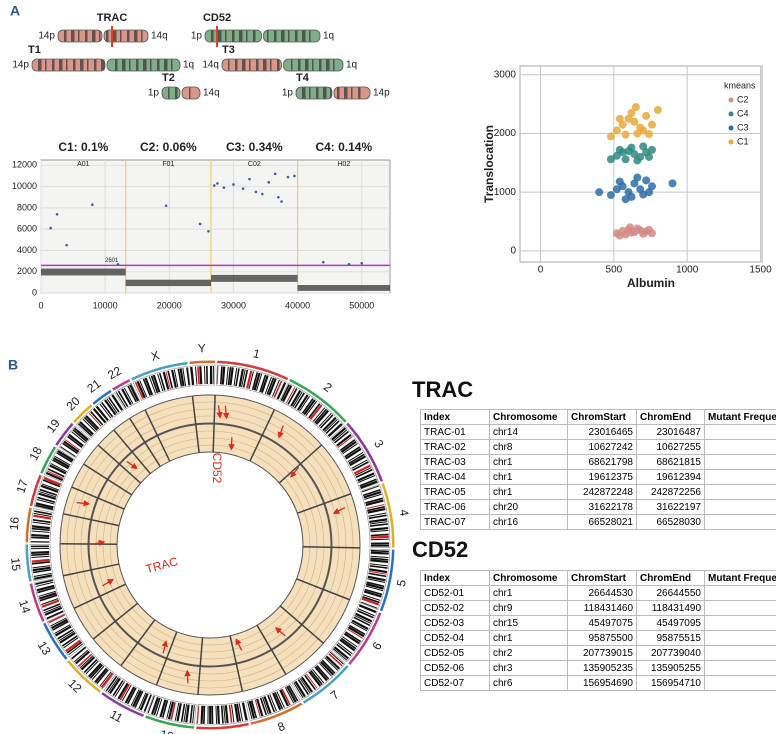  Describe the element at coordinates (239, 644) in the screenshot. I see `site-arrow` at that location.